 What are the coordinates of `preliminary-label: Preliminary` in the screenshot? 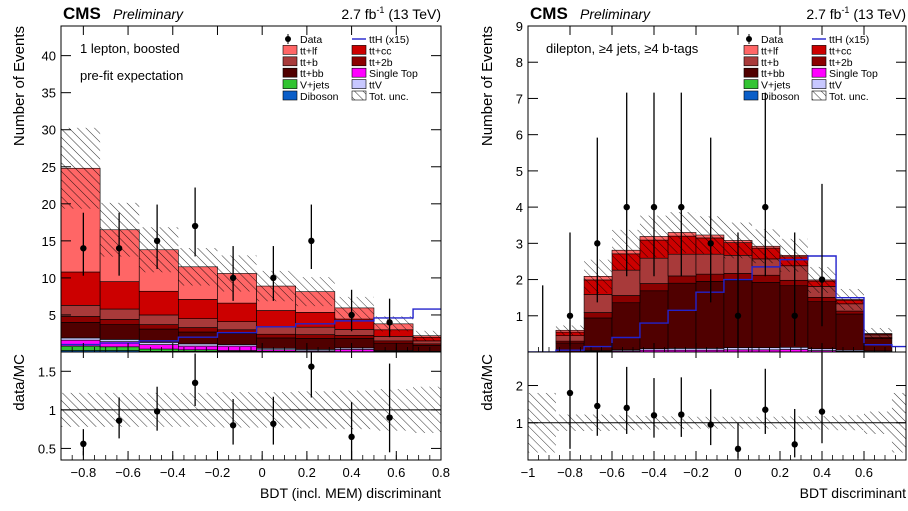 It's located at (148, 14).